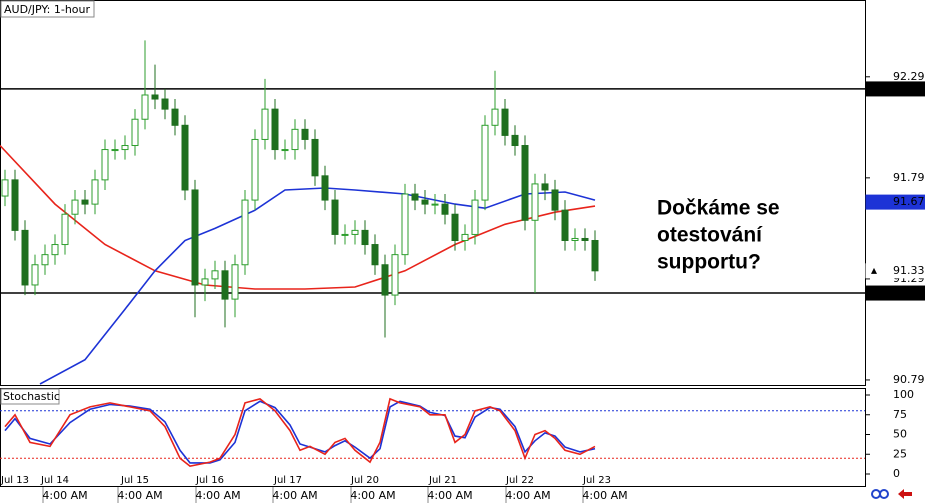  I want to click on price-label: 92.23, so click(909, 88).